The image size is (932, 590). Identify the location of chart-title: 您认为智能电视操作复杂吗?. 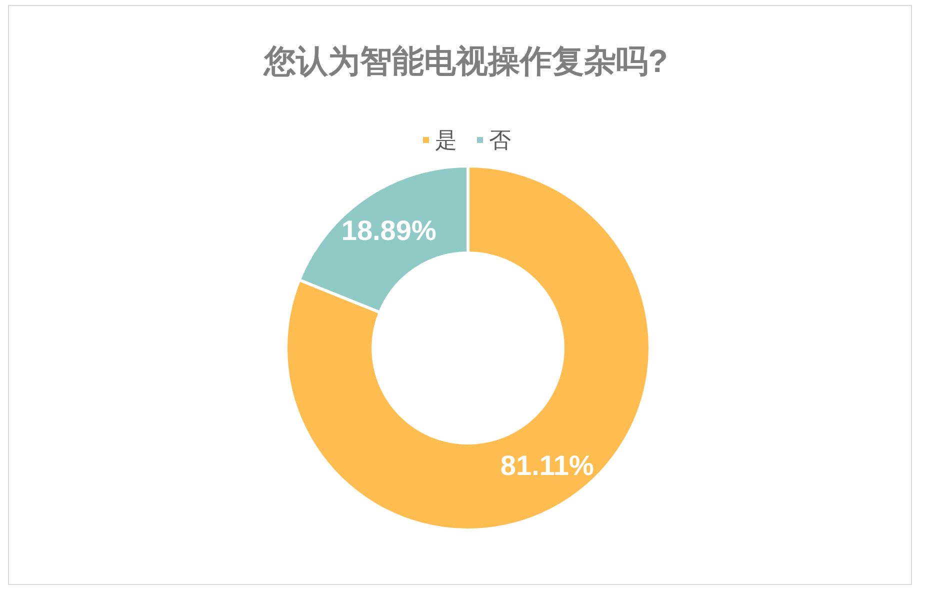
(465, 61).